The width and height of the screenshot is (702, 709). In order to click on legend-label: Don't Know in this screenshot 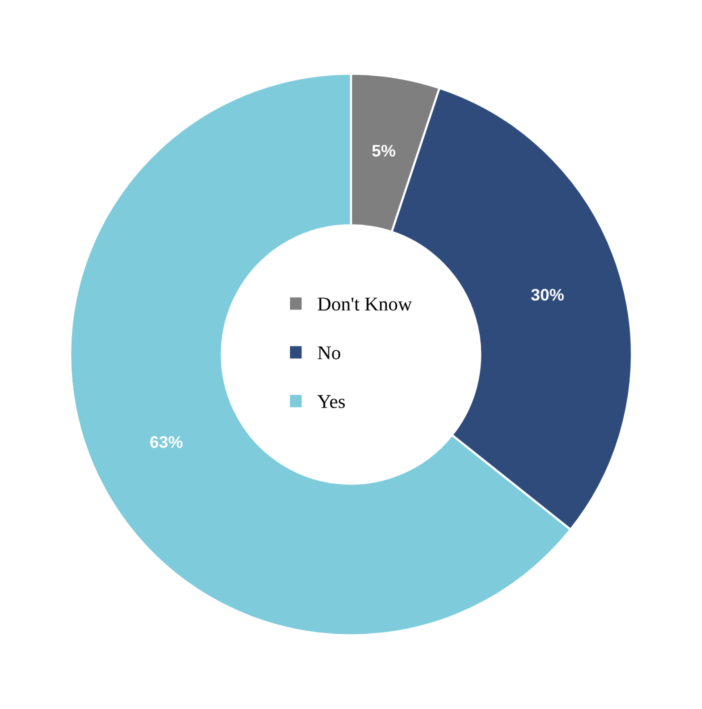, I will do `click(365, 304)`.